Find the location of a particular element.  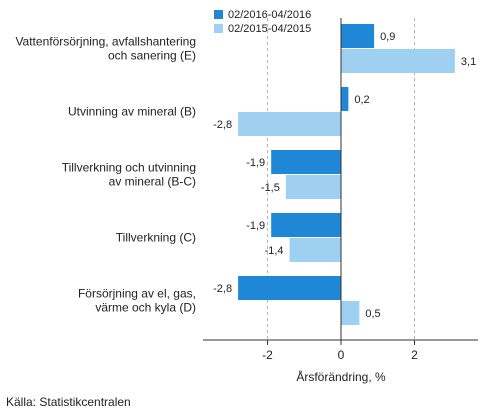

x-tick-label-0: -2 is located at coordinates (267, 355).